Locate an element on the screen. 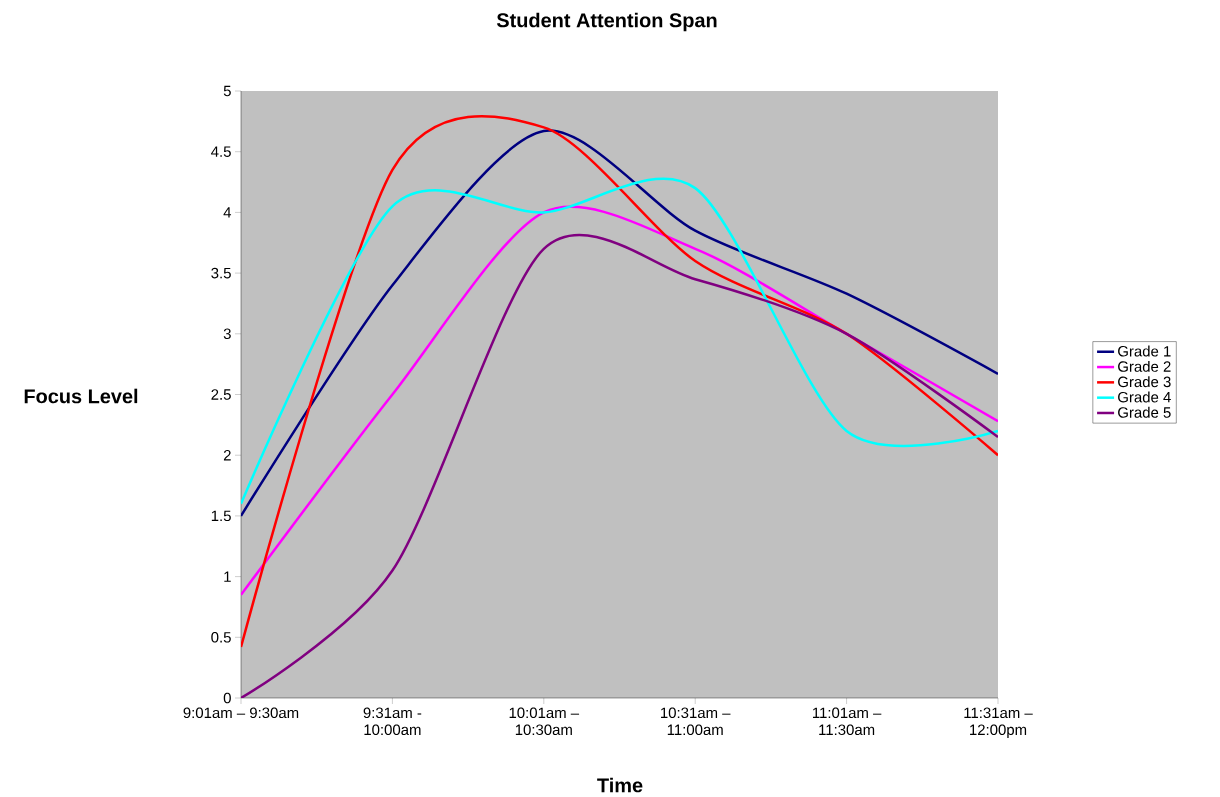 The height and width of the screenshot is (797, 1220). legend-label: Grade 1 is located at coordinates (1144, 351).